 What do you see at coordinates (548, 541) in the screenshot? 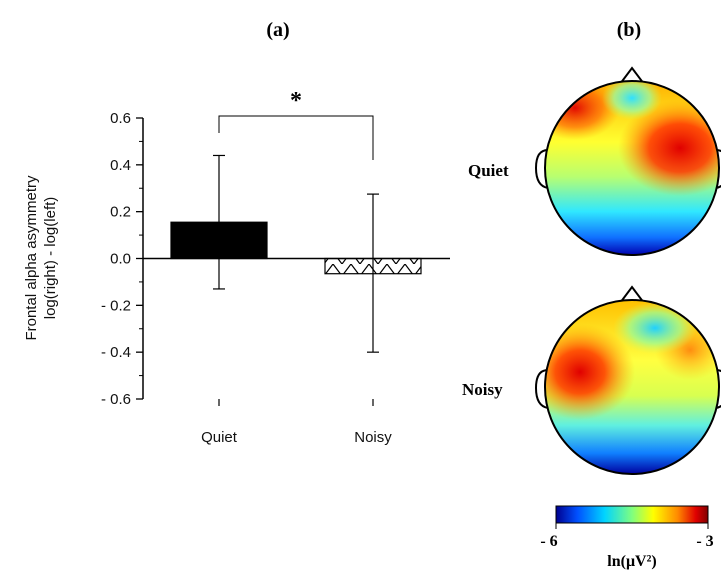
I see `colorbar-min-label: - 6` at bounding box center [548, 541].